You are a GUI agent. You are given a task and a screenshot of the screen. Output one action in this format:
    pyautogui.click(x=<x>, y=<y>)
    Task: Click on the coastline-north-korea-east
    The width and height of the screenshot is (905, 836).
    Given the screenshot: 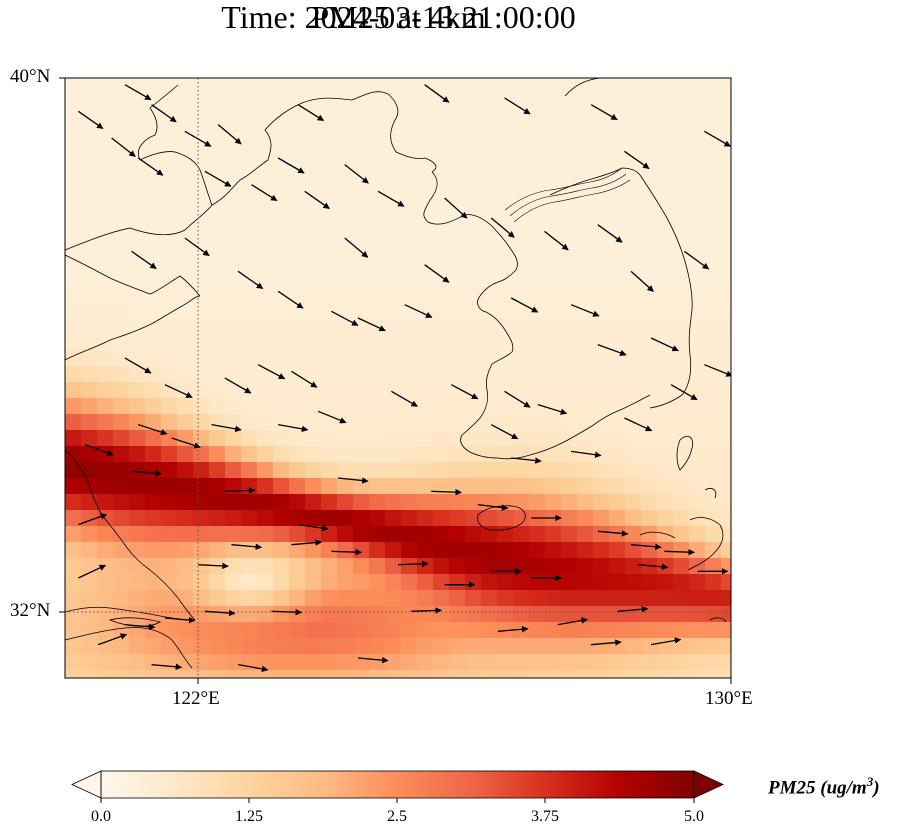 What is the action you would take?
    pyautogui.click(x=595, y=181)
    